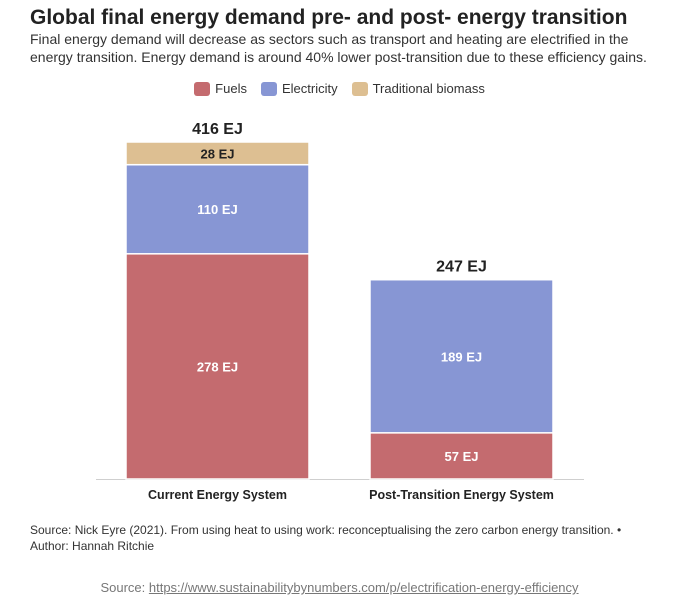 The width and height of the screenshot is (679, 598). I want to click on legend-item-electricity: Electricity, so click(299, 88).